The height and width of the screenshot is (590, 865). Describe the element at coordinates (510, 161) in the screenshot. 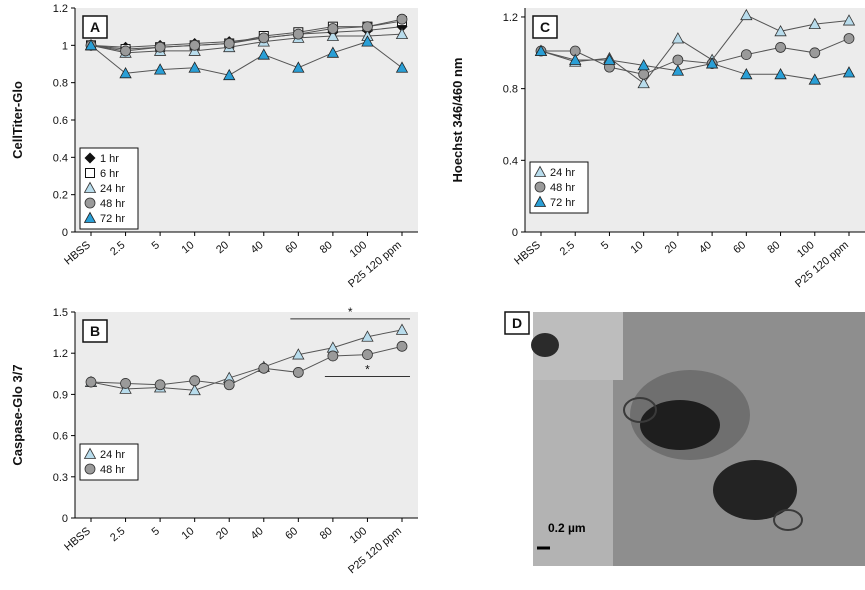

I see `panel-c-ytick-label: 0.4` at that location.